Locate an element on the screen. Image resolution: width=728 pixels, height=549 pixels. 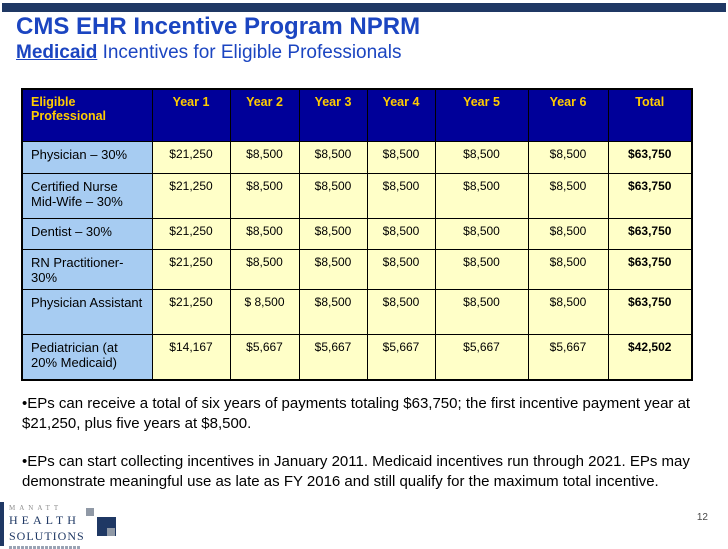
header-year-6: Year 6 is located at coordinates (568, 115).